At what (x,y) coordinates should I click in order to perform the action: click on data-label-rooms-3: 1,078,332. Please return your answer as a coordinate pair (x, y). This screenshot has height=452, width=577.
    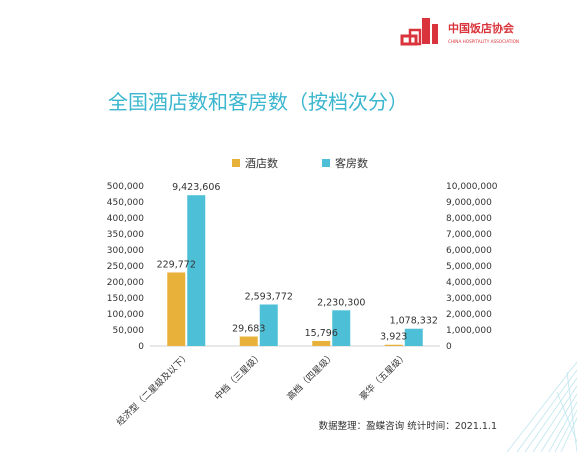
    Looking at the image, I should click on (414, 321).